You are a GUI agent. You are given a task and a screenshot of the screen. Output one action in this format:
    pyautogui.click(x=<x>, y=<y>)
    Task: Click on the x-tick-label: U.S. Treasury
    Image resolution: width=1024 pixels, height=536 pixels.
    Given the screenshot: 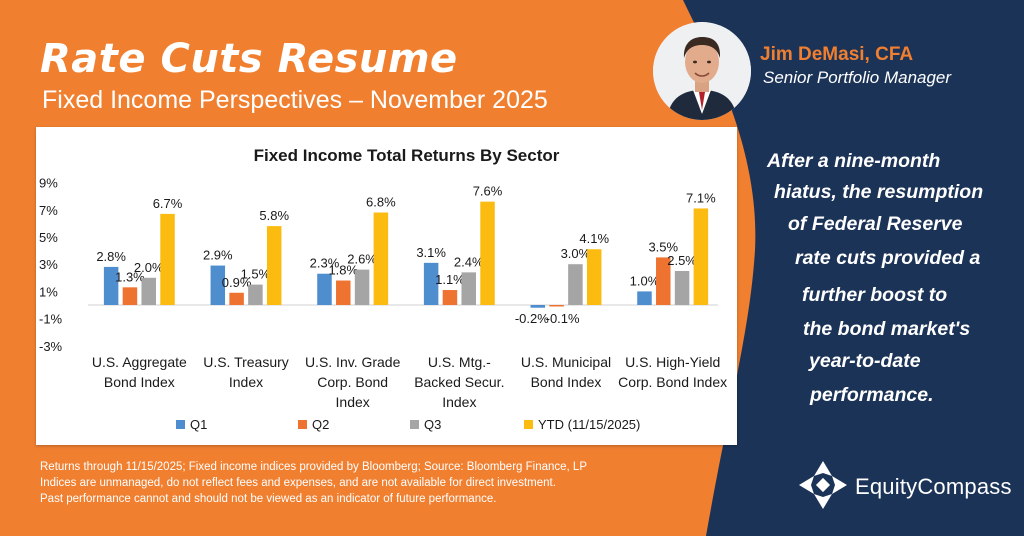 What is the action you would take?
    pyautogui.click(x=246, y=362)
    